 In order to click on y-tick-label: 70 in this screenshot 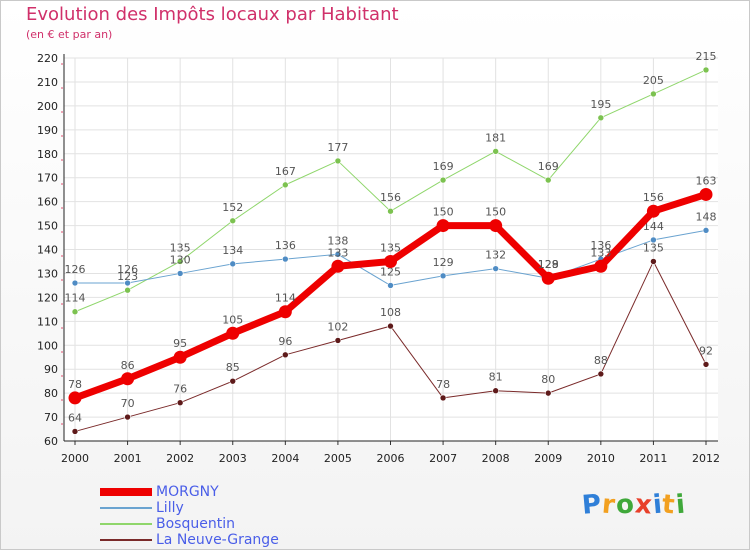, I will do `click(51, 417)`.